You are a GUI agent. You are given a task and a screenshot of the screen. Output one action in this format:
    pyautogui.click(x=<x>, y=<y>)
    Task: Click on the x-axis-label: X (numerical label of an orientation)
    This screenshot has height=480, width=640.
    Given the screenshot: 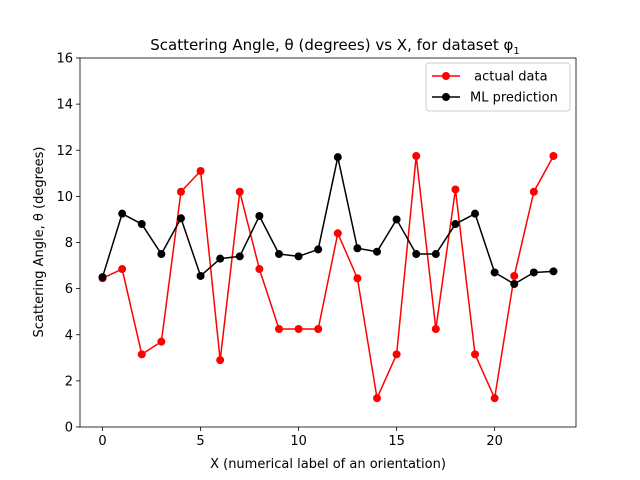 What is the action you would take?
    pyautogui.click(x=328, y=464)
    